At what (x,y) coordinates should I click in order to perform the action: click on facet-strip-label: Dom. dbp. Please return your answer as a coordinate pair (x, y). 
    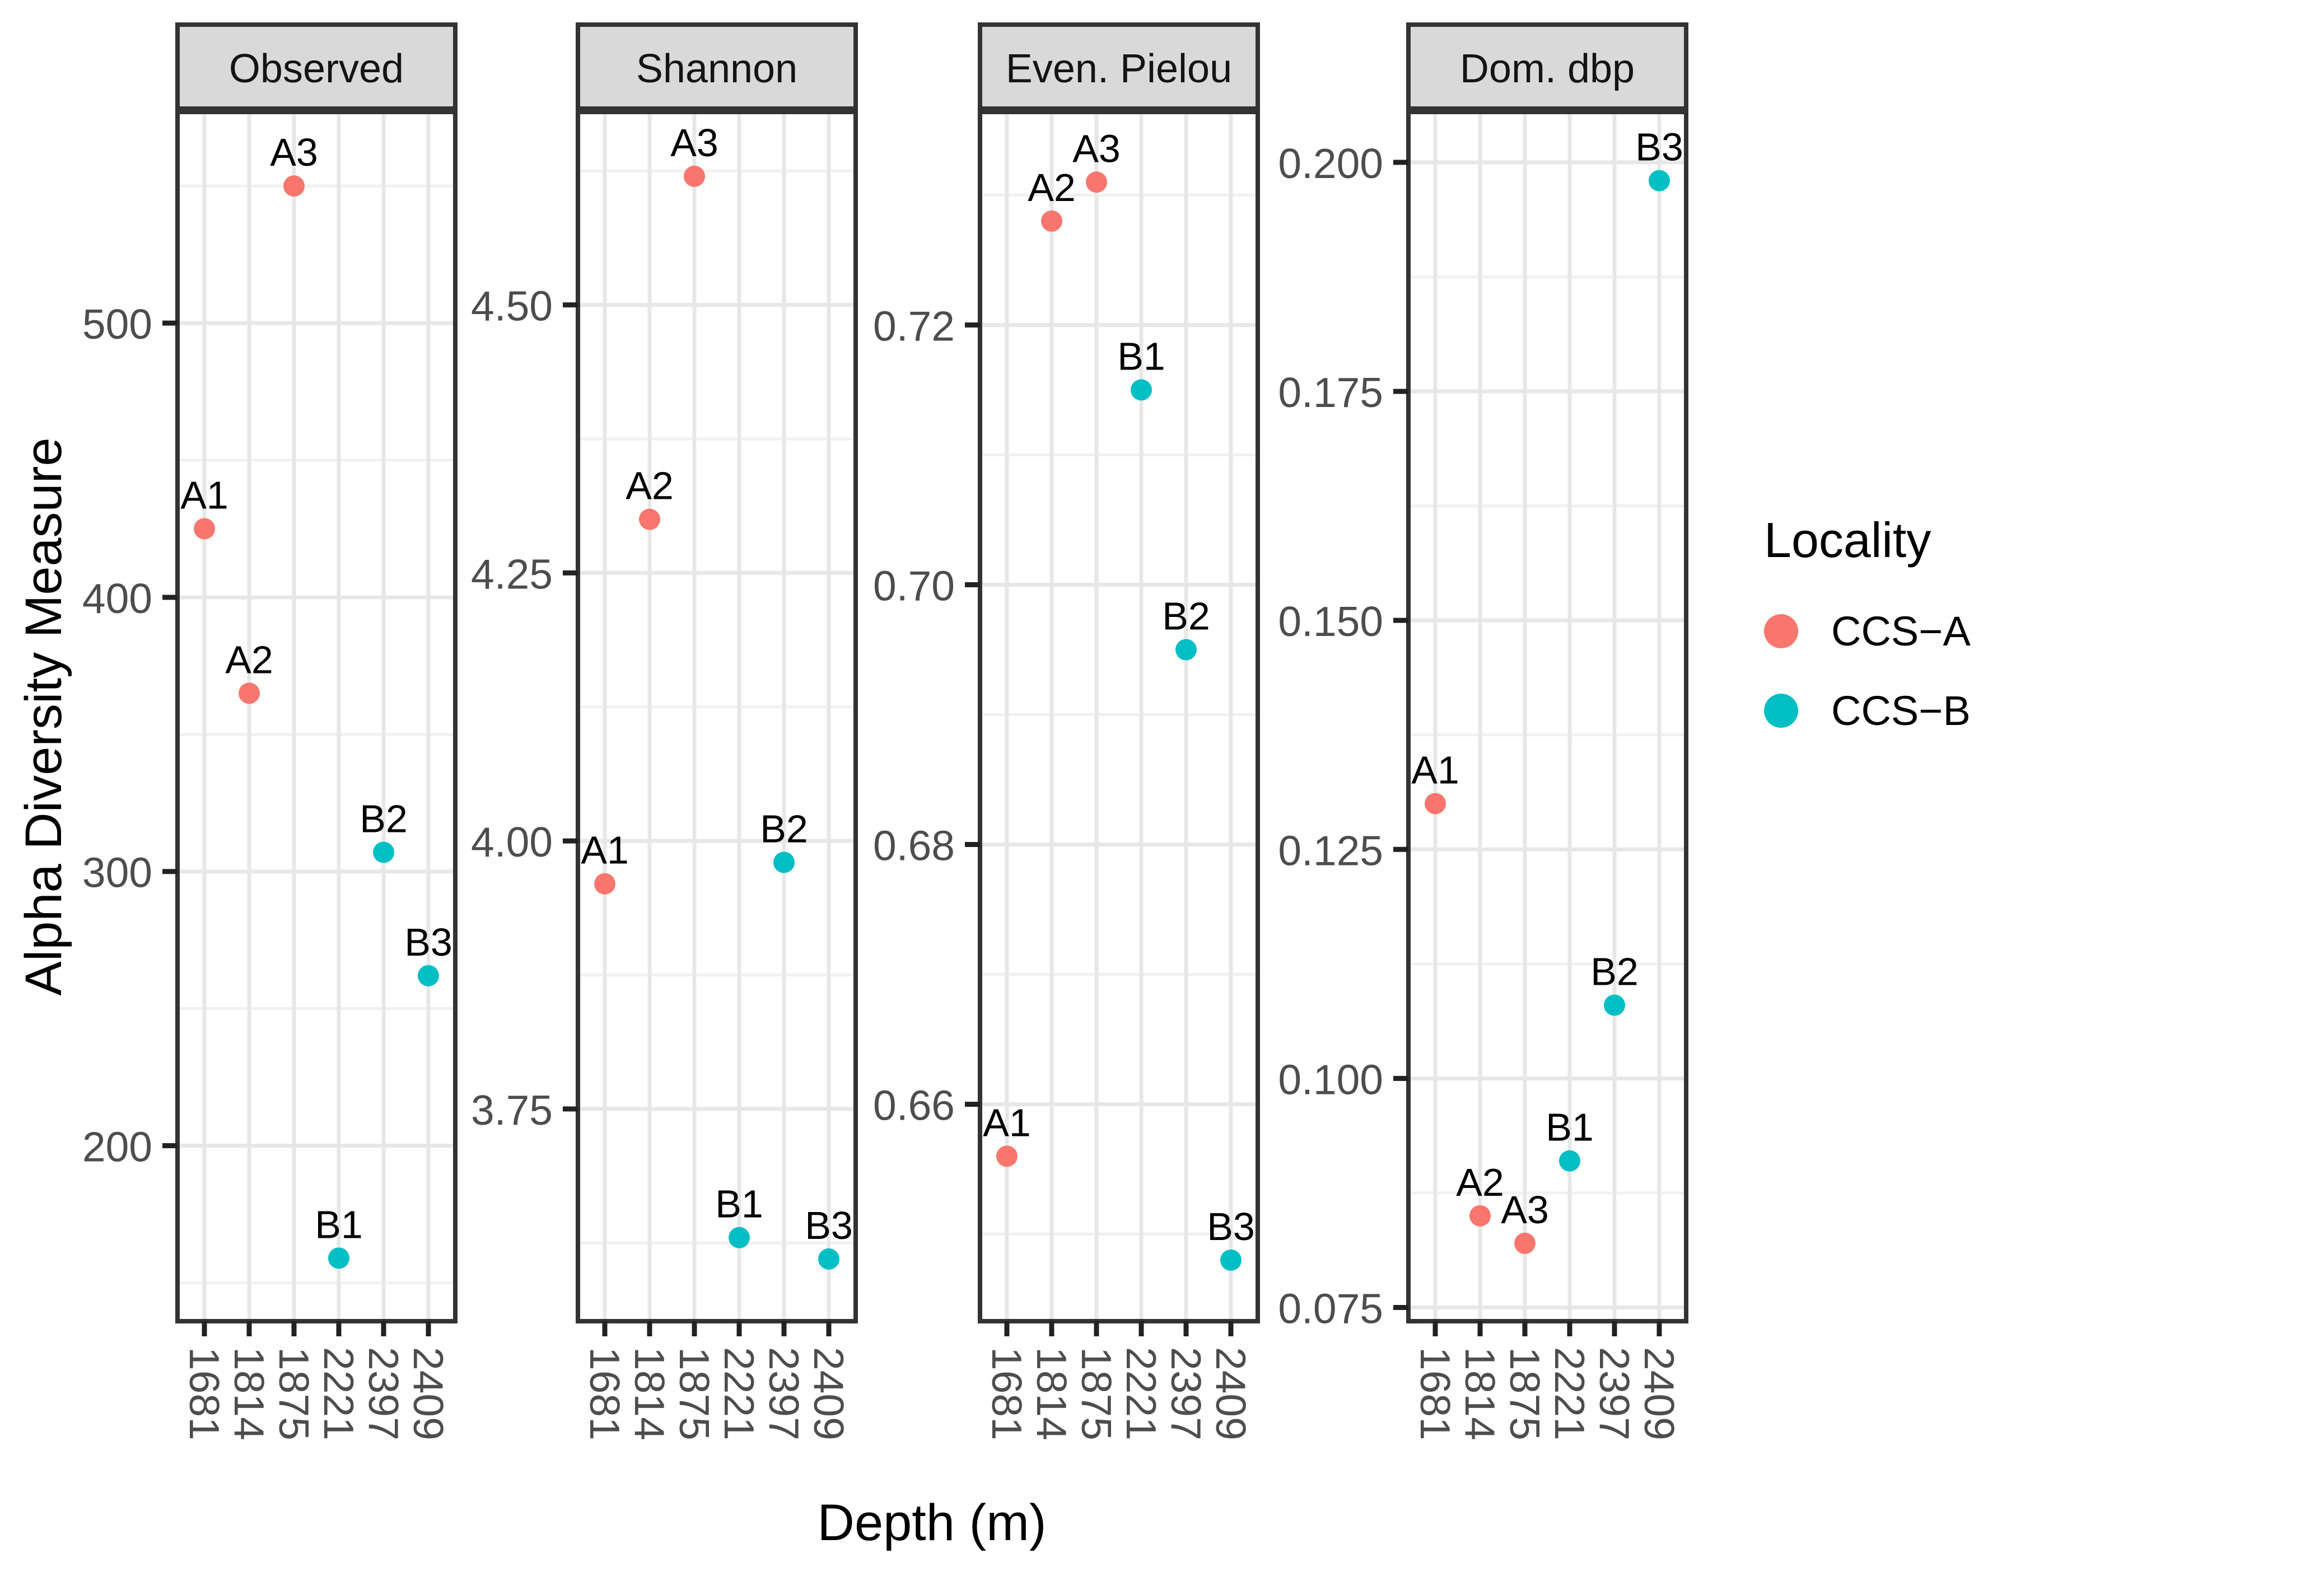
    Looking at the image, I should click on (1548, 68).